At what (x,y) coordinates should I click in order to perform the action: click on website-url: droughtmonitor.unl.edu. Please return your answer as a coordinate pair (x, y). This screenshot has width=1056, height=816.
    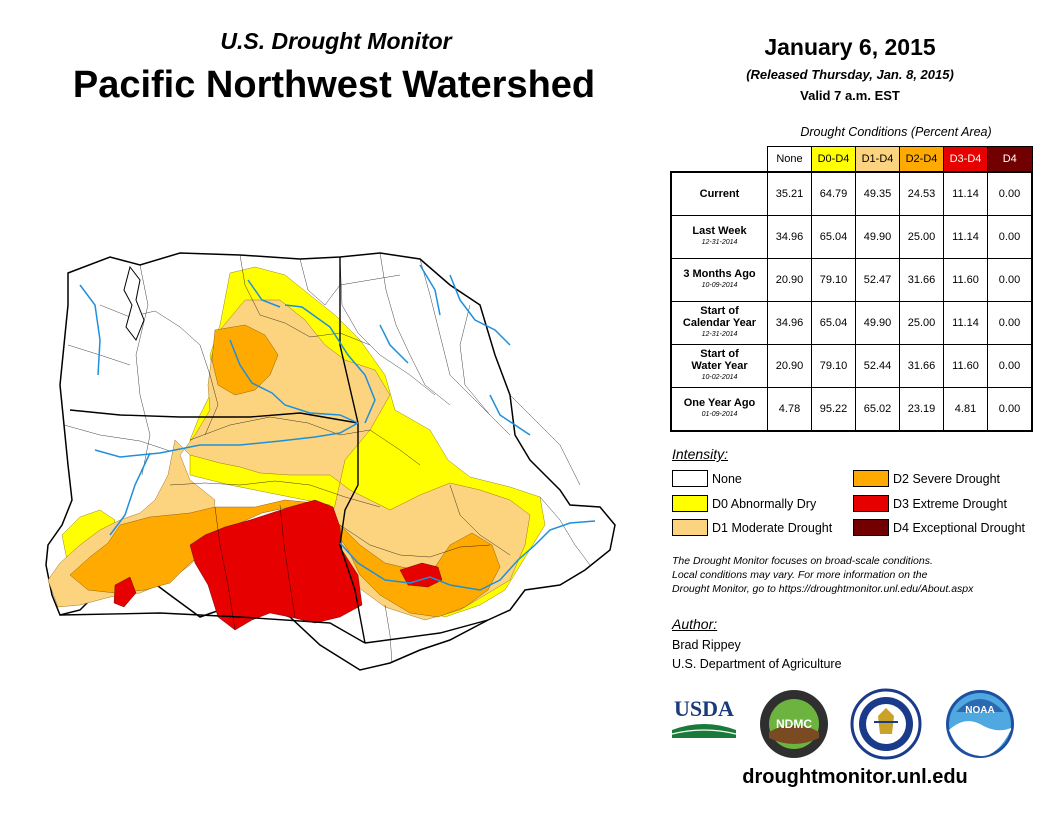
    Looking at the image, I should click on (855, 777).